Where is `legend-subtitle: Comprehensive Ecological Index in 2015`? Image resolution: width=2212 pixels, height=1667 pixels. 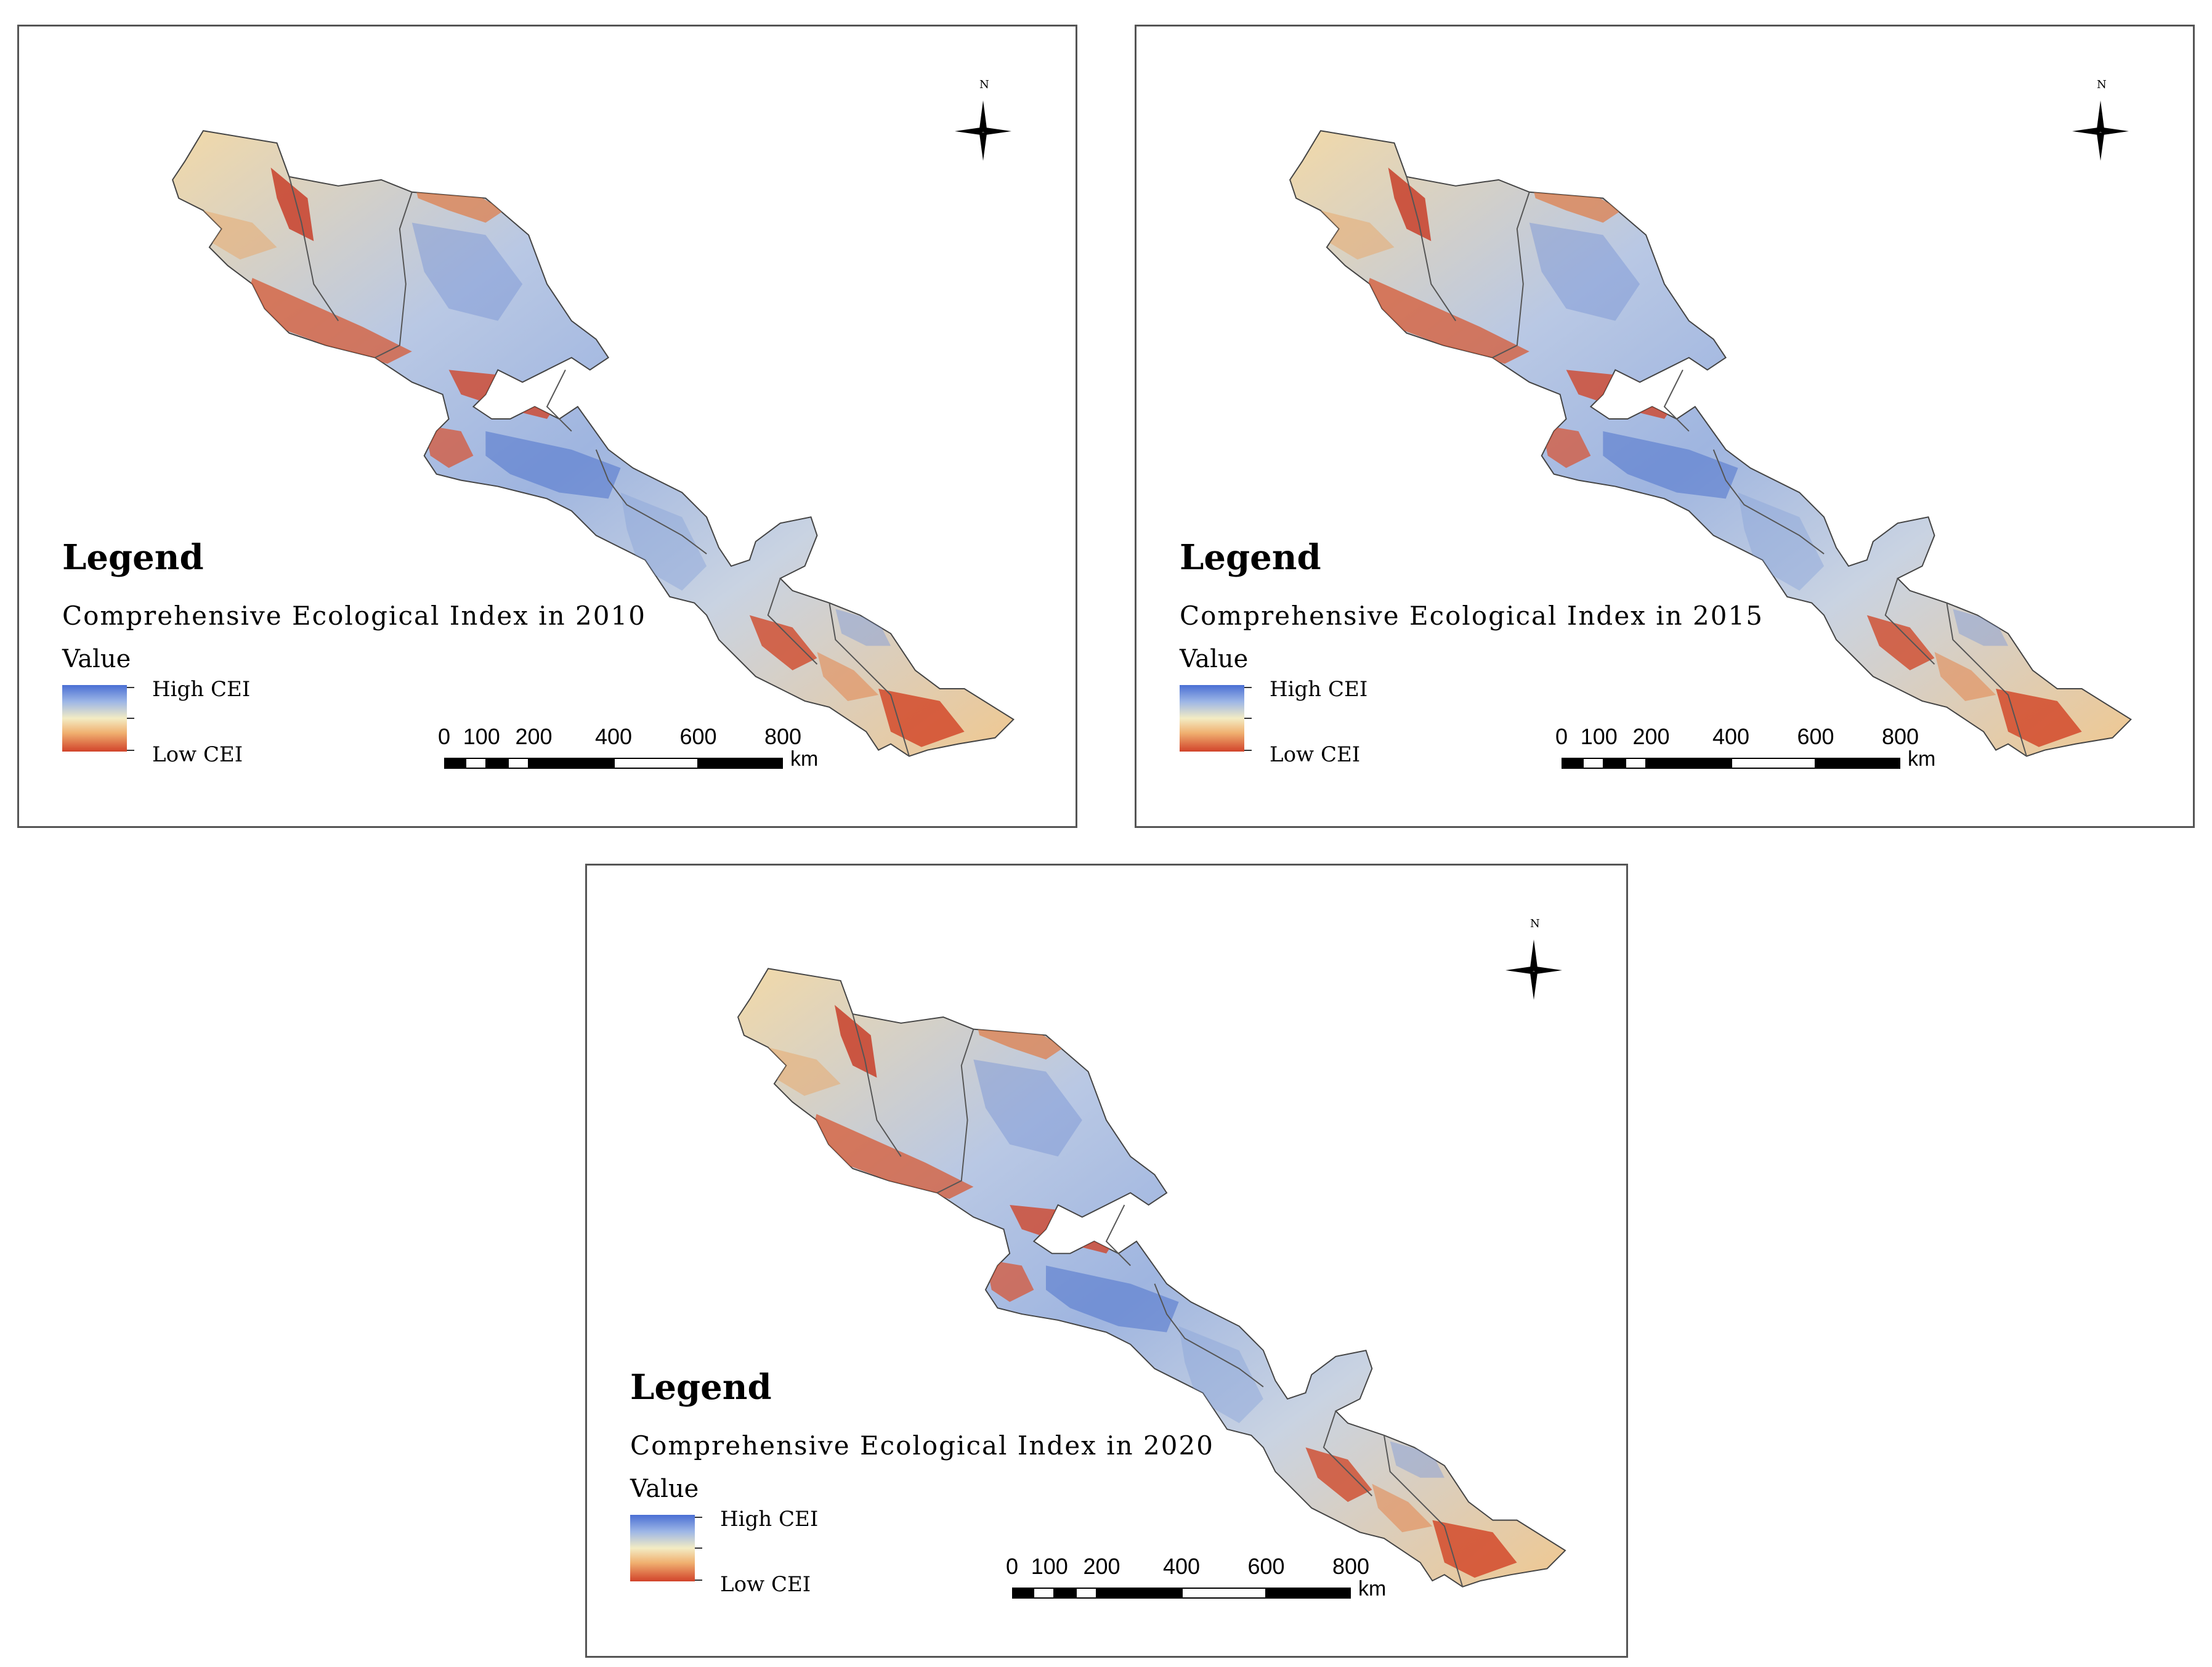
legend-subtitle: Comprehensive Ecological Index in 2015 is located at coordinates (1472, 616).